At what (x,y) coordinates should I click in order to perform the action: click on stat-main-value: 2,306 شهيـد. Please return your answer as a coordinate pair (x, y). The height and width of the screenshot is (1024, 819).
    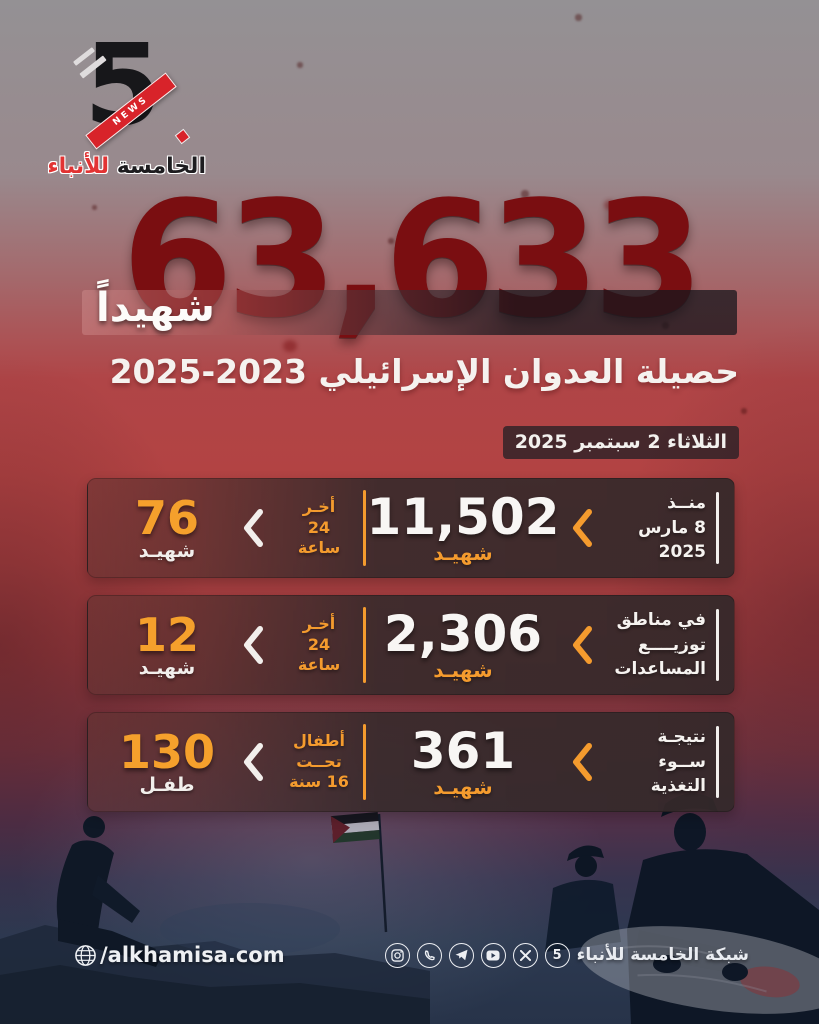
    Looking at the image, I should click on (463, 645).